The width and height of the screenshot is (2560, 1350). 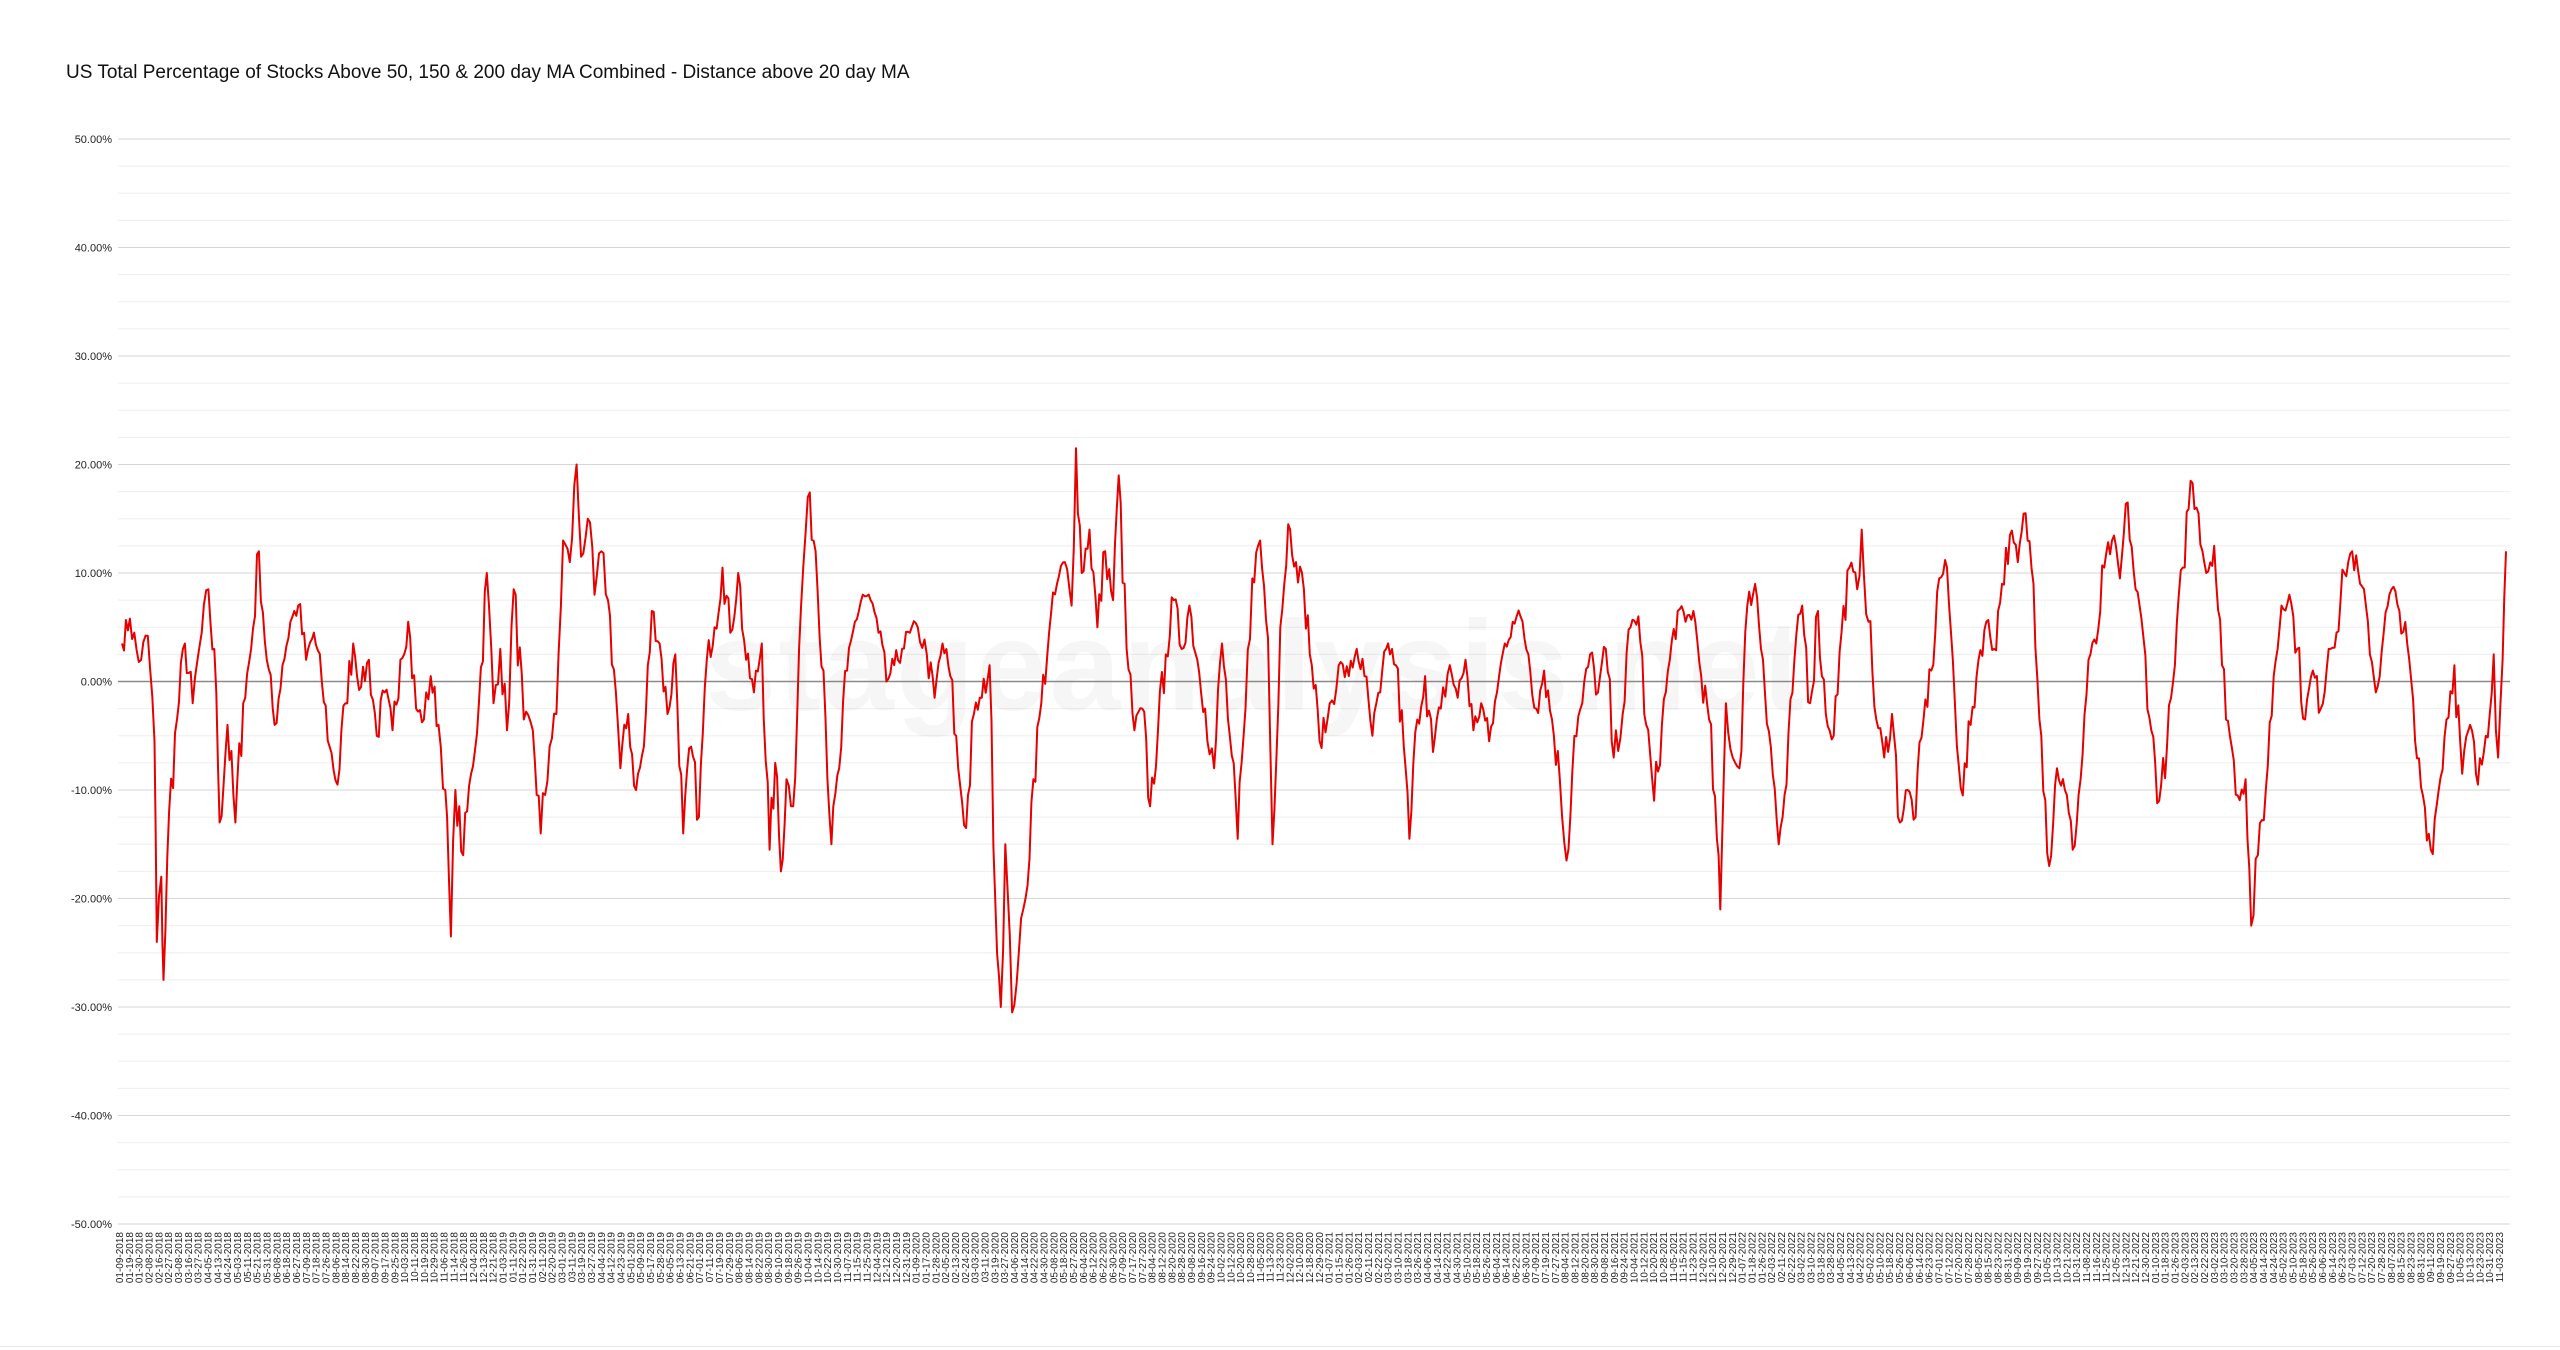 What do you see at coordinates (2048, 1258) in the screenshot?
I see `x-tick-label: 10-05-2022` at bounding box center [2048, 1258].